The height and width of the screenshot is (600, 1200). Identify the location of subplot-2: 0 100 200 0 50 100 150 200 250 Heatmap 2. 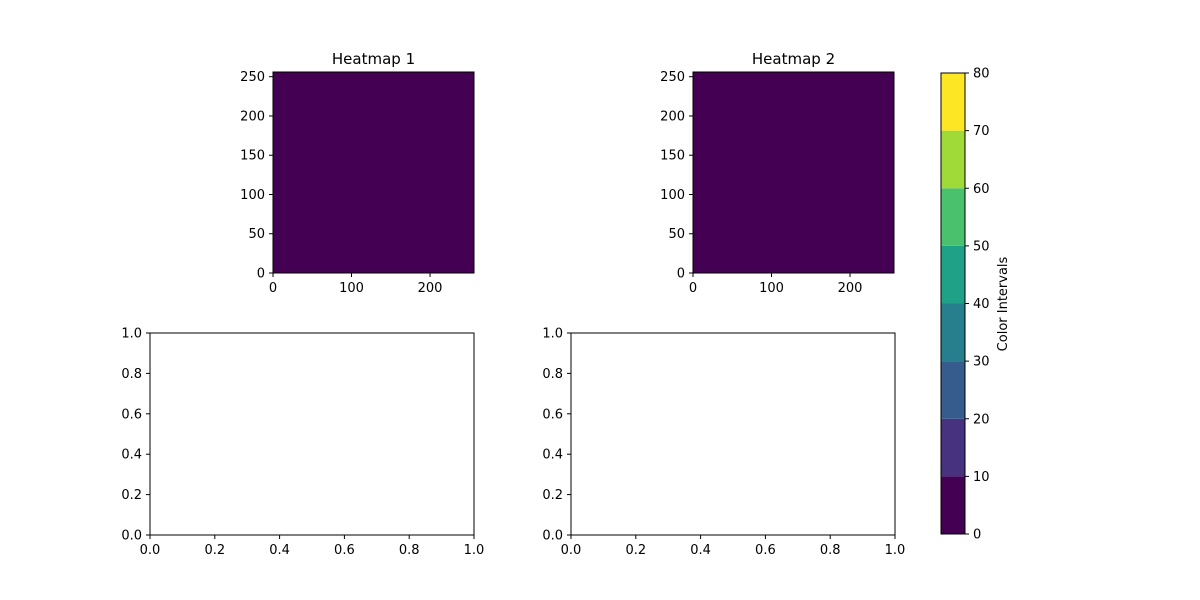
(777, 173).